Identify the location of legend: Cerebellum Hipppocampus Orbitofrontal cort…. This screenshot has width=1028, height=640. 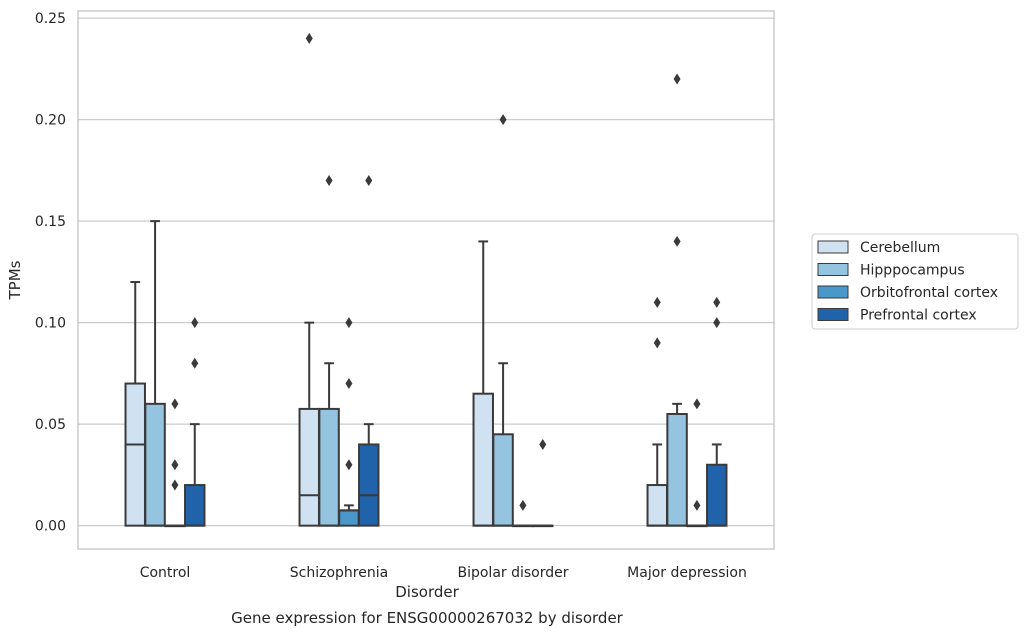
(915, 281).